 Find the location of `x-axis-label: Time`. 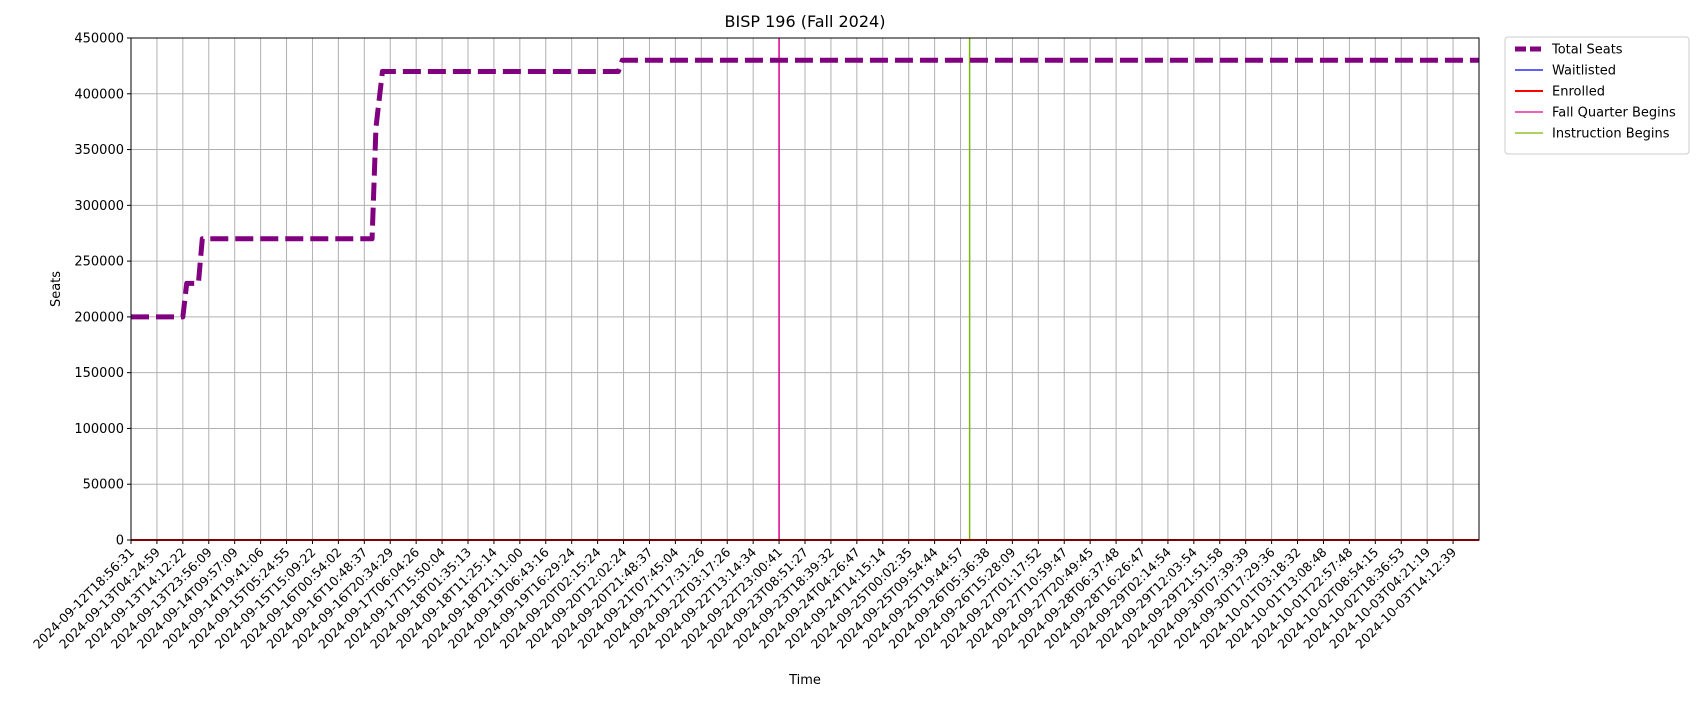

x-axis-label: Time is located at coordinates (804, 680).